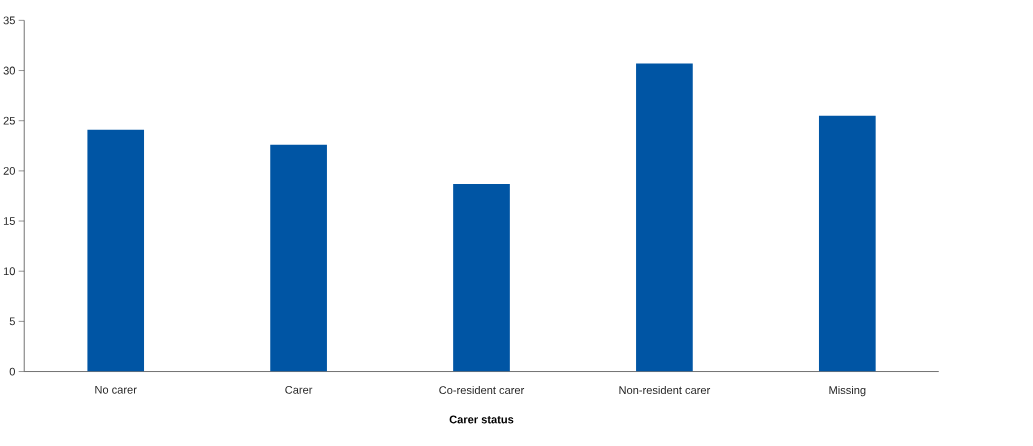 This screenshot has width=1033, height=446. What do you see at coordinates (12, 371) in the screenshot?
I see `y-tick-label: 0` at bounding box center [12, 371].